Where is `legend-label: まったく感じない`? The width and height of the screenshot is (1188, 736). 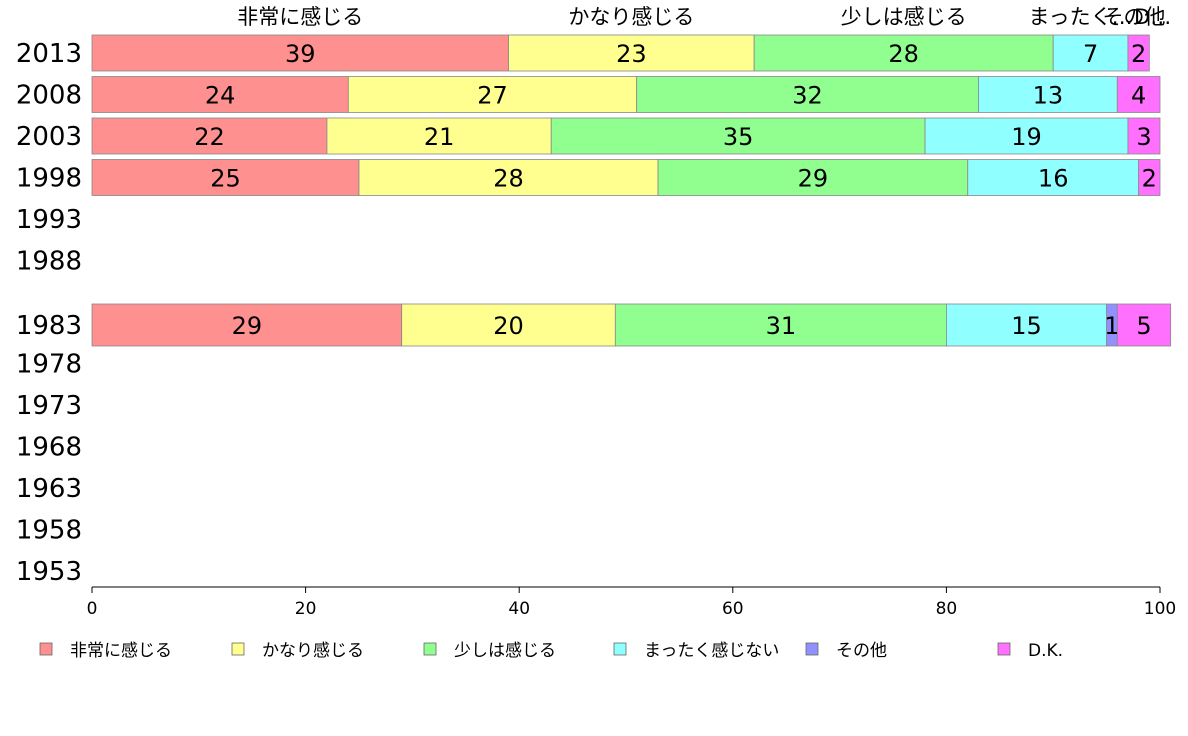 legend-label: まったく感じない is located at coordinates (711, 651).